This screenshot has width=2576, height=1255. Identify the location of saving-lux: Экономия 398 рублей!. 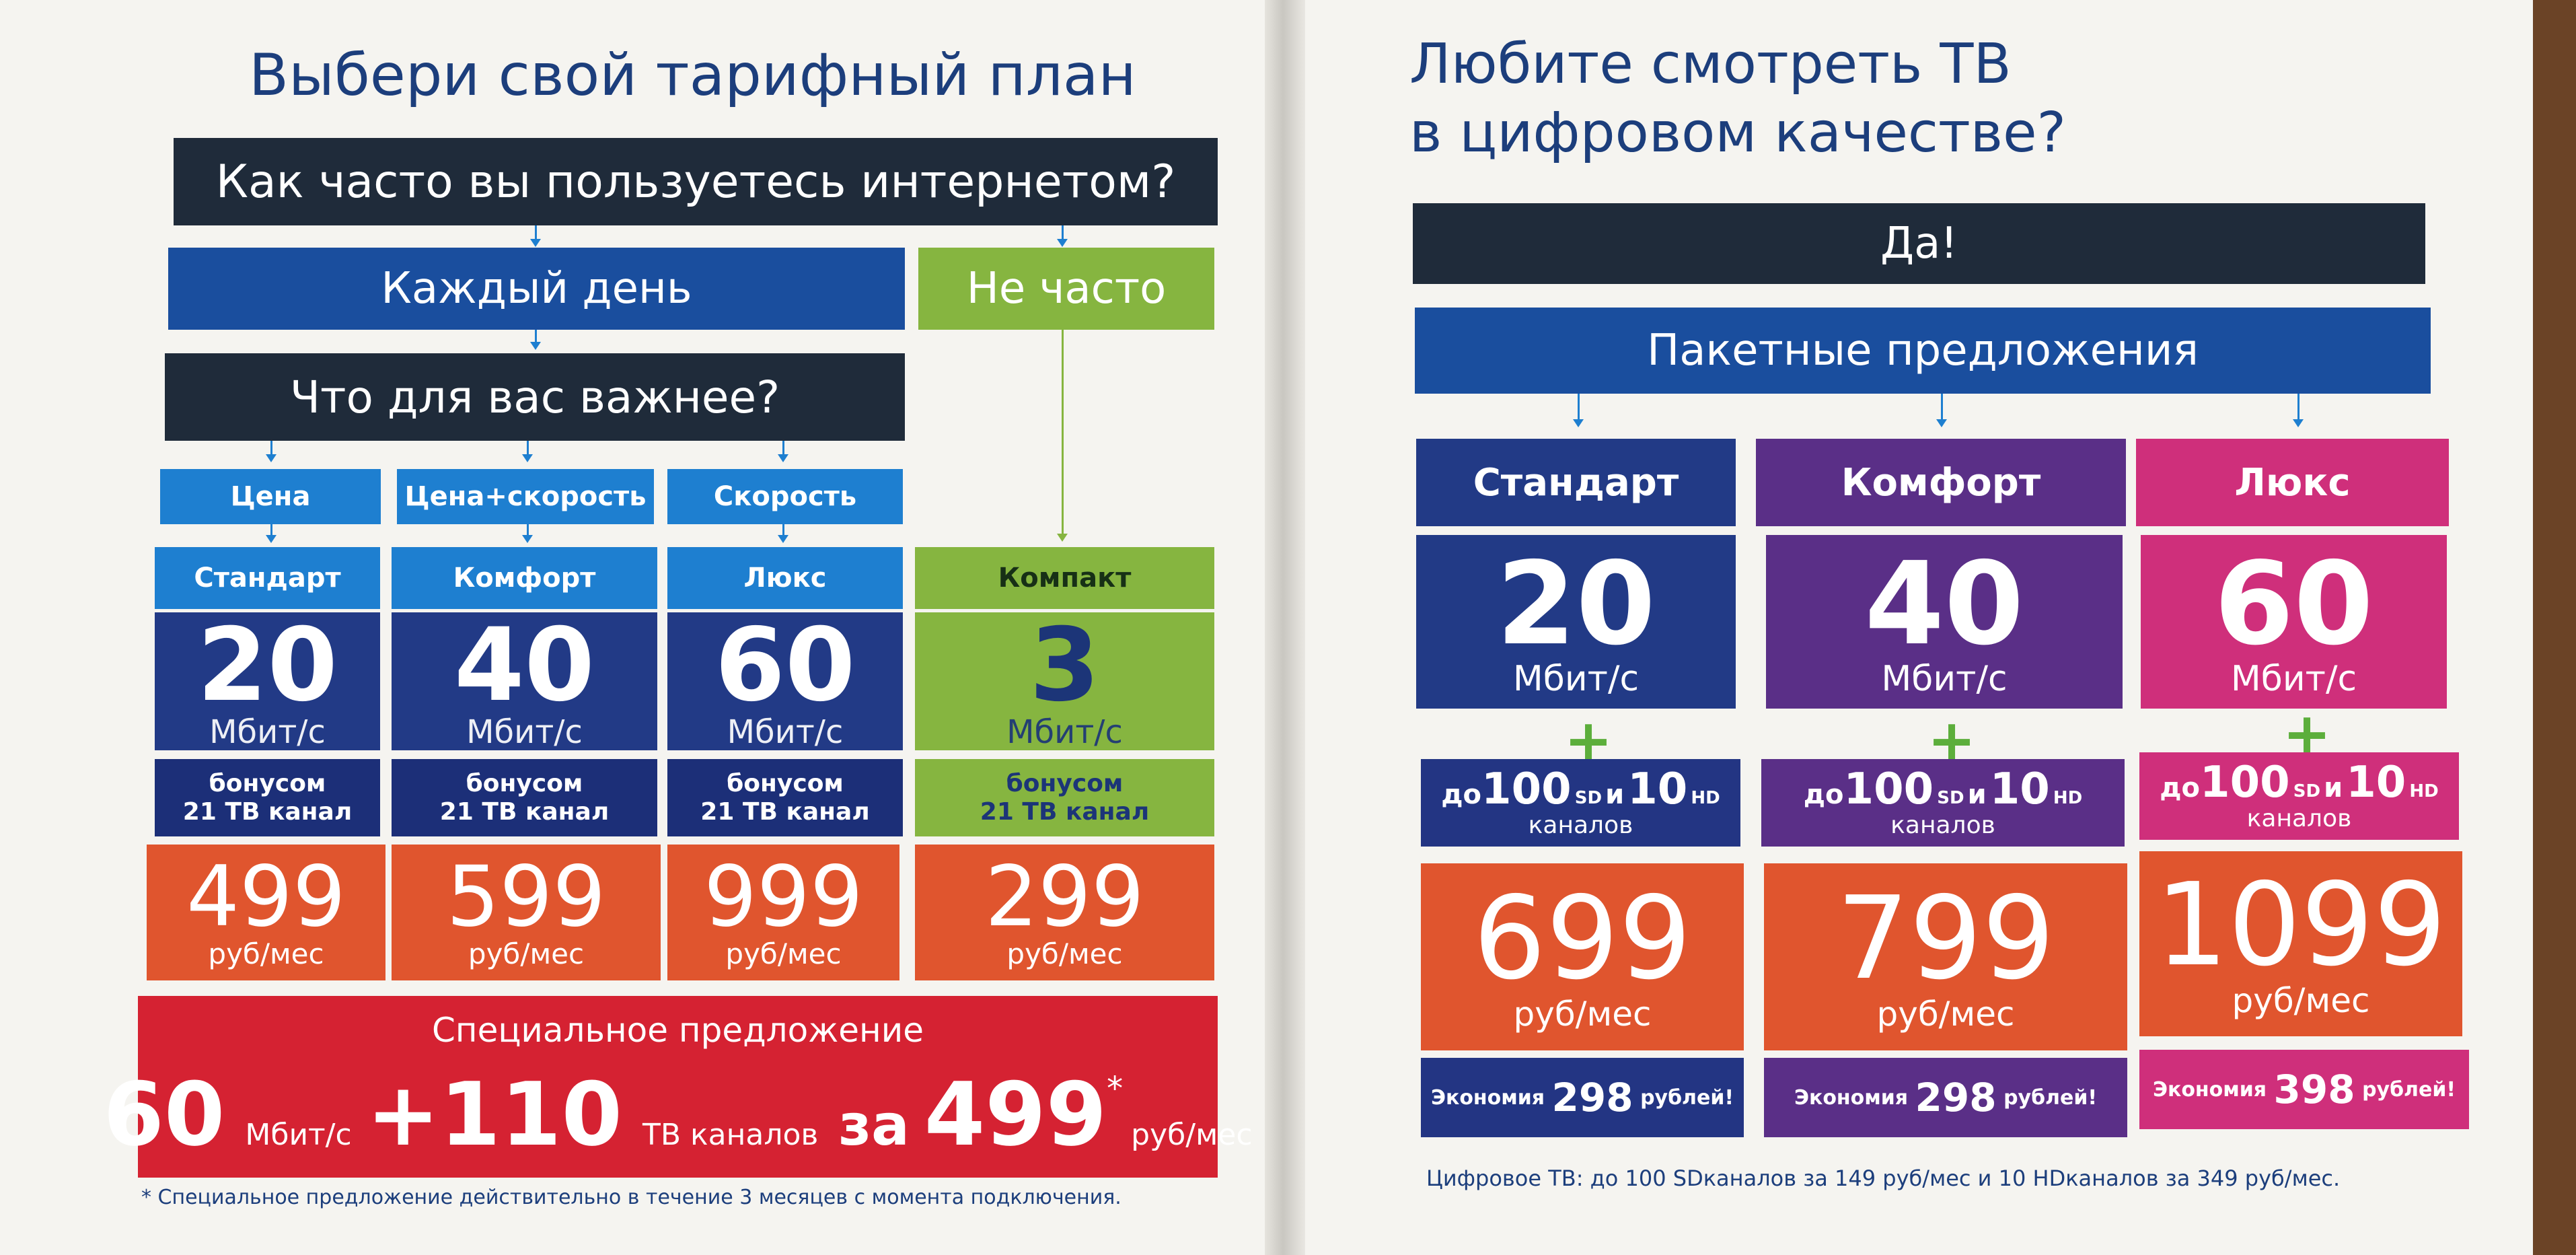
(2304, 1089).